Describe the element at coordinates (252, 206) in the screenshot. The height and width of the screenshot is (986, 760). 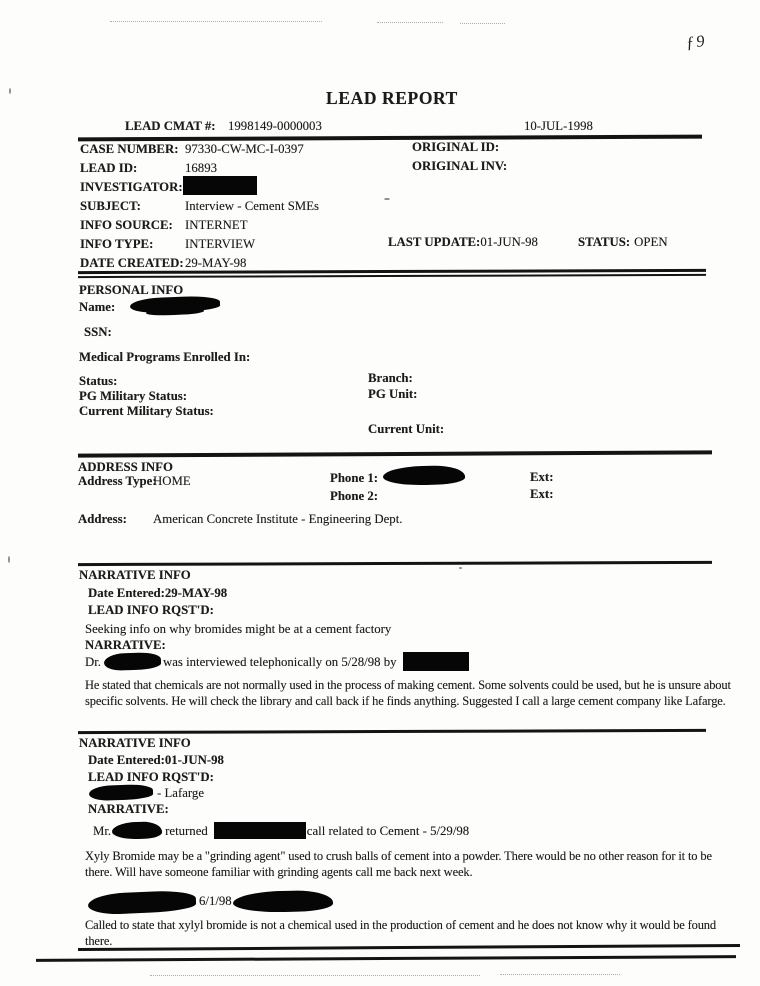
I see `subject-value: Interview - Cement SMEs` at that location.